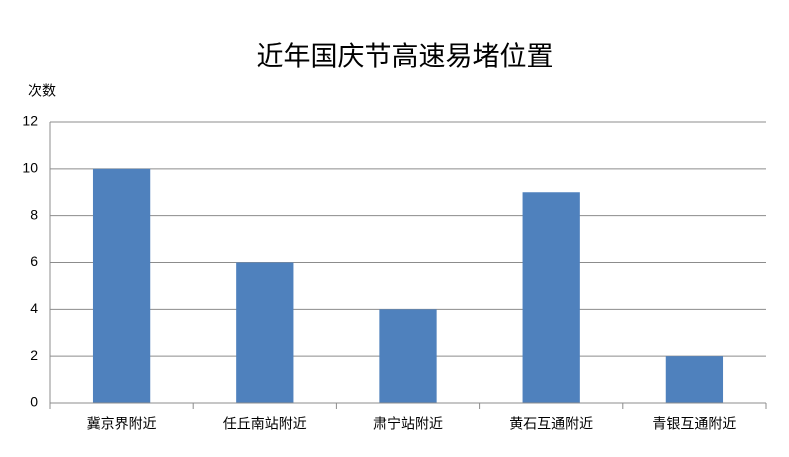 The image size is (789, 457). Describe the element at coordinates (30, 168) in the screenshot. I see `y-tick-label: 10` at that location.